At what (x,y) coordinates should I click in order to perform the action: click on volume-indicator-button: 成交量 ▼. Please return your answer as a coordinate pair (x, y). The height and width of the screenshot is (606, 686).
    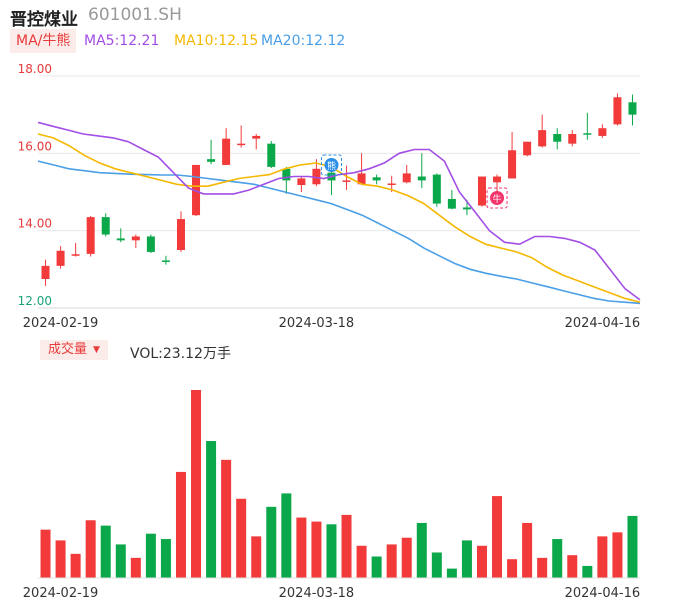
    Looking at the image, I should click on (74, 350).